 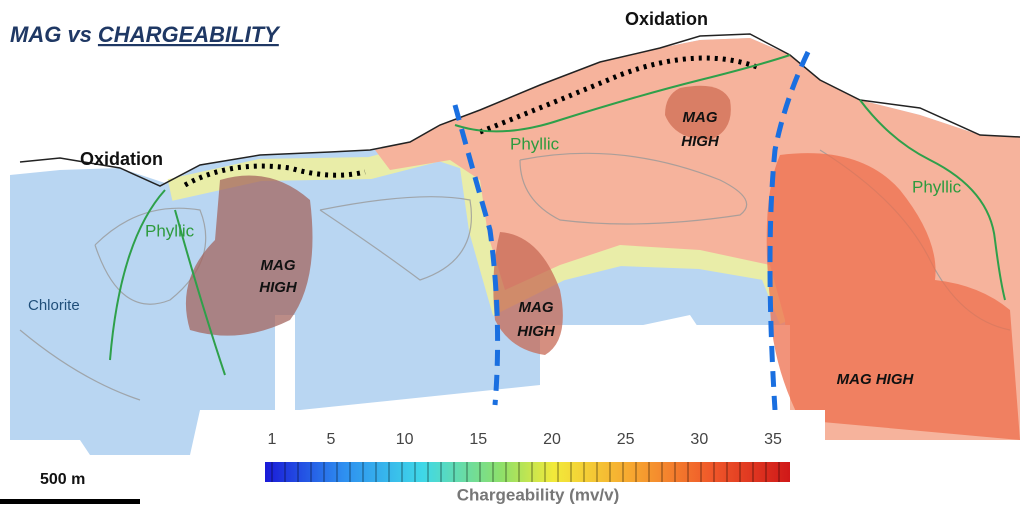 What do you see at coordinates (478, 439) in the screenshot?
I see `colorbar-tick-label: 15` at bounding box center [478, 439].